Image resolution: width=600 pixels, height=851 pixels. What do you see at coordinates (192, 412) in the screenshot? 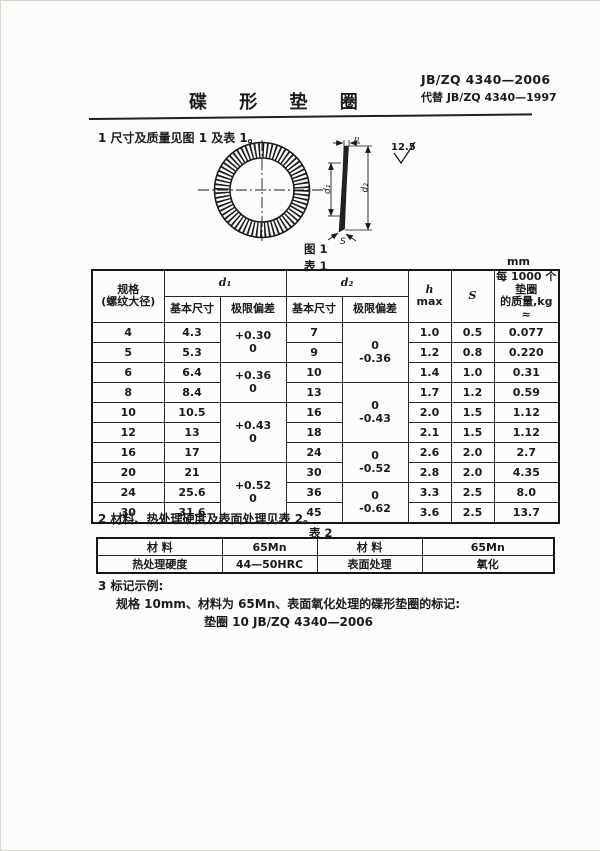
I see `cell-d1: 10.5` at bounding box center [192, 412].